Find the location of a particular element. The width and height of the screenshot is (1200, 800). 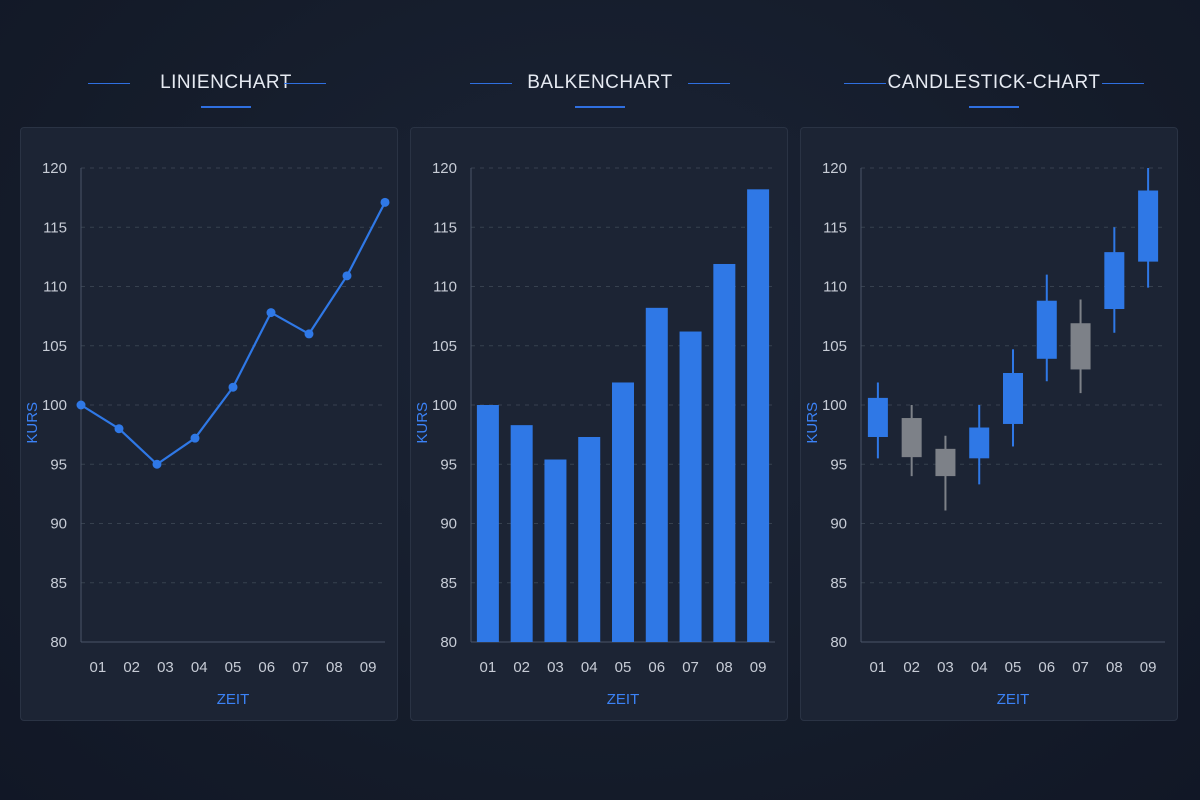

chart-title: BALKENCHART is located at coordinates (600, 82).